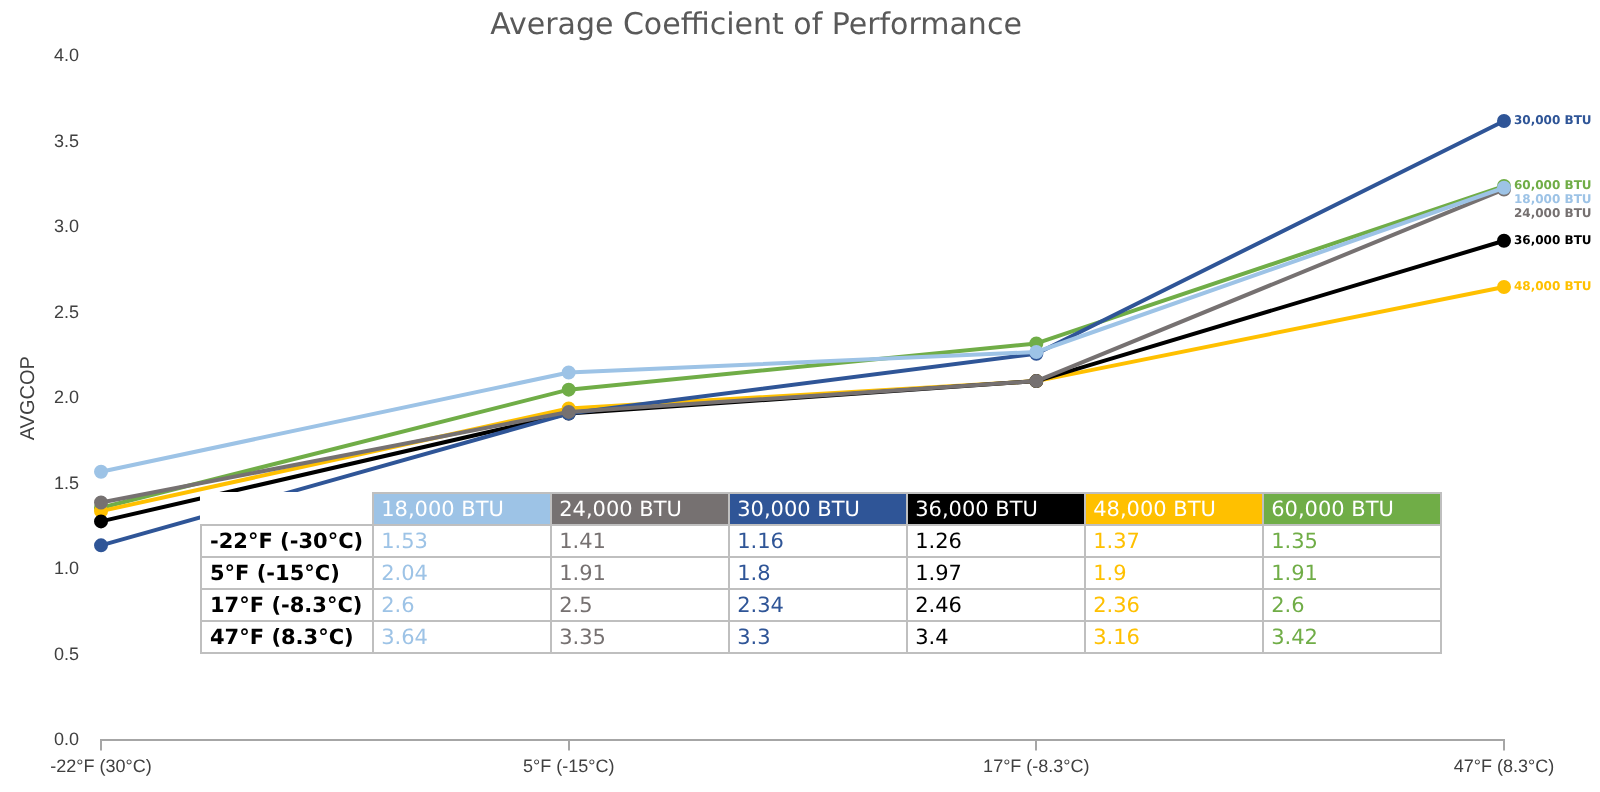 This screenshot has height=792, width=1600. Describe the element at coordinates (66, 739) in the screenshot. I see `y-tick-label: 0.0` at that location.